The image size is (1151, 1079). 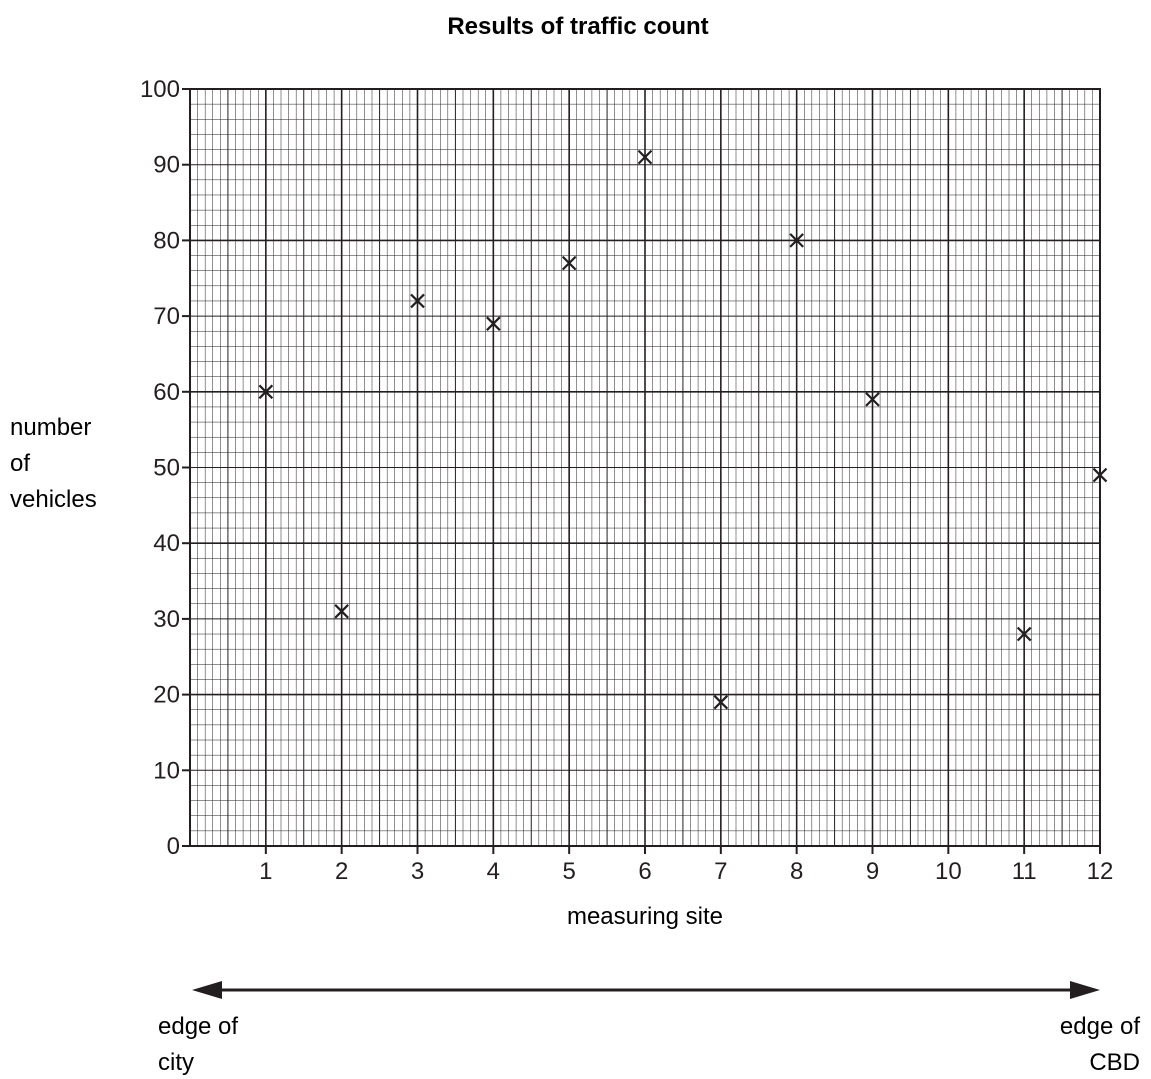 What do you see at coordinates (1114, 1062) in the screenshot?
I see `arrow-right-label-line-2: CBD` at bounding box center [1114, 1062].